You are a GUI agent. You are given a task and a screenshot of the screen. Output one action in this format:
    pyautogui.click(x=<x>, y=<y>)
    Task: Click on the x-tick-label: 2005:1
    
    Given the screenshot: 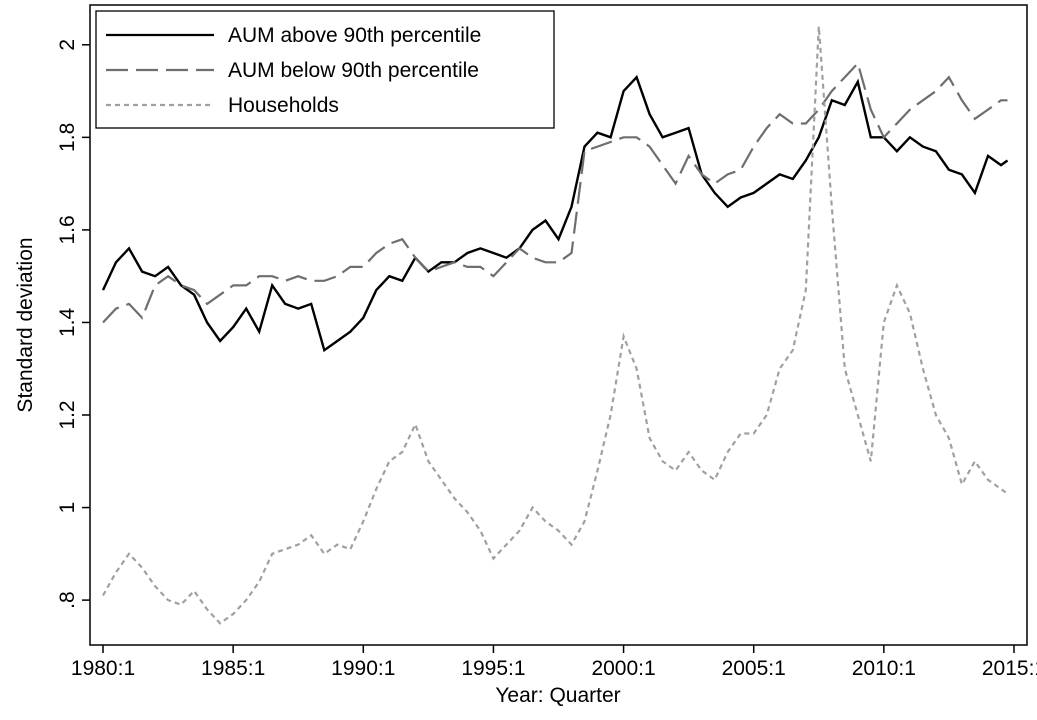 What is the action you would take?
    pyautogui.click(x=754, y=668)
    